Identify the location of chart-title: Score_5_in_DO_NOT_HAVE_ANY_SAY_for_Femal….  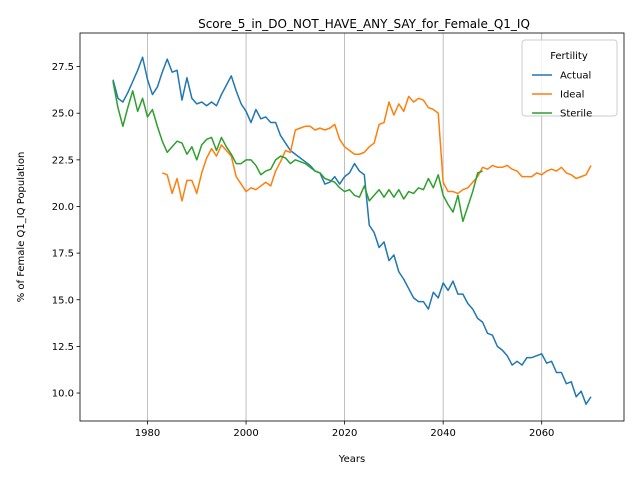
(364, 24).